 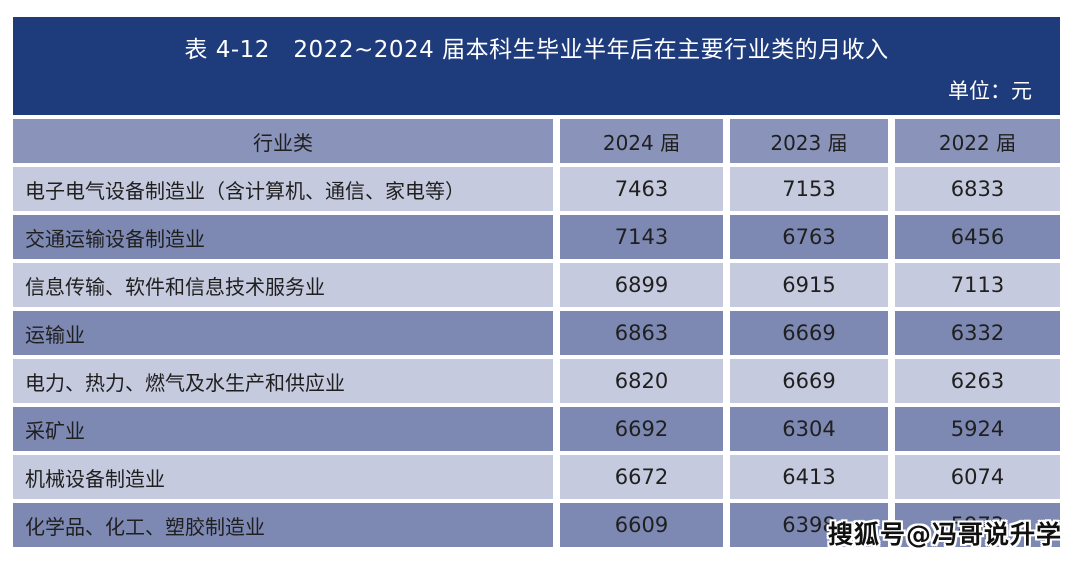 I want to click on value-cell-2022届: 6263, so click(x=977, y=381).